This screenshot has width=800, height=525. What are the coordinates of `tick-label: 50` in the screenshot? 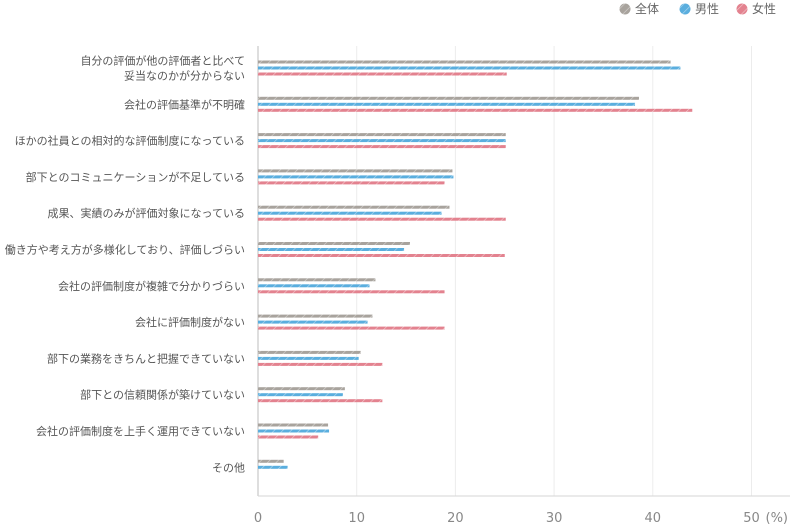 It's located at (751, 518).